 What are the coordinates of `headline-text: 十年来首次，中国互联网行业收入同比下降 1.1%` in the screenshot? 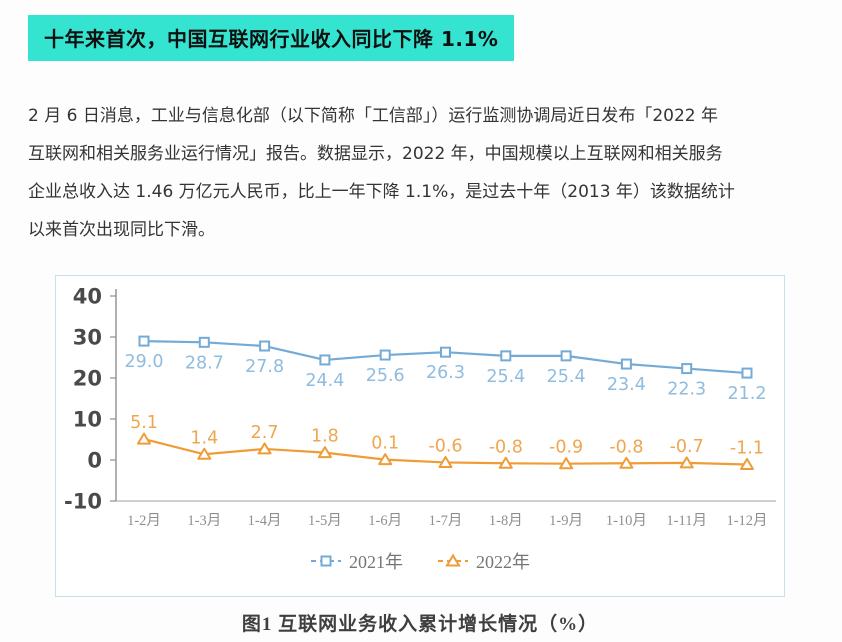 It's located at (271, 39).